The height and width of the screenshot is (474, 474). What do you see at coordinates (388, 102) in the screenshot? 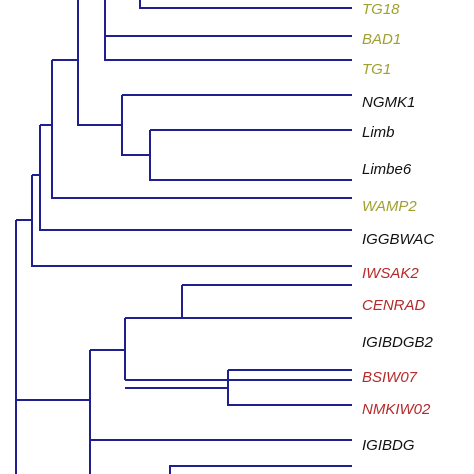
I see `leaf-label: NGMK1` at bounding box center [388, 102].